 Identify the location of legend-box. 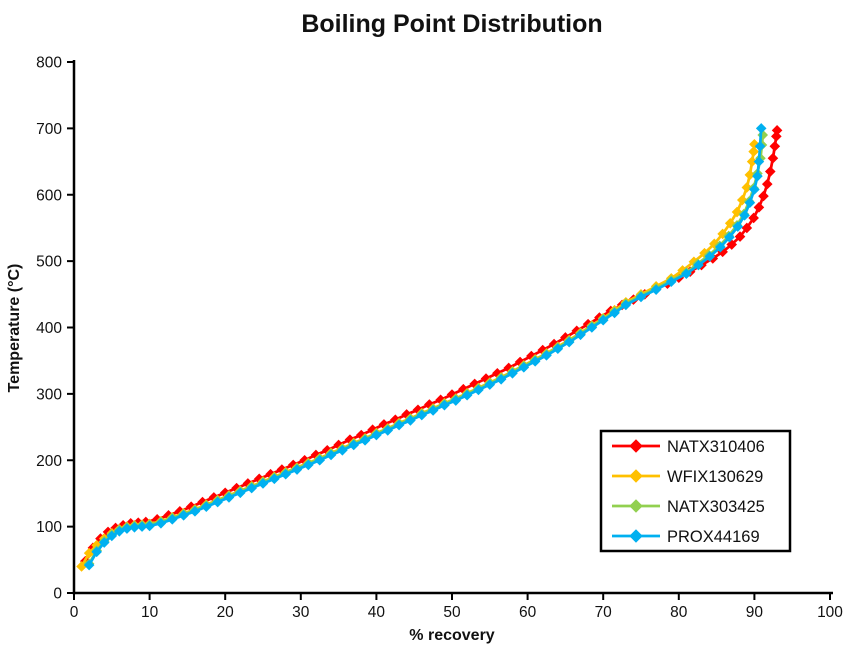
(695, 491).